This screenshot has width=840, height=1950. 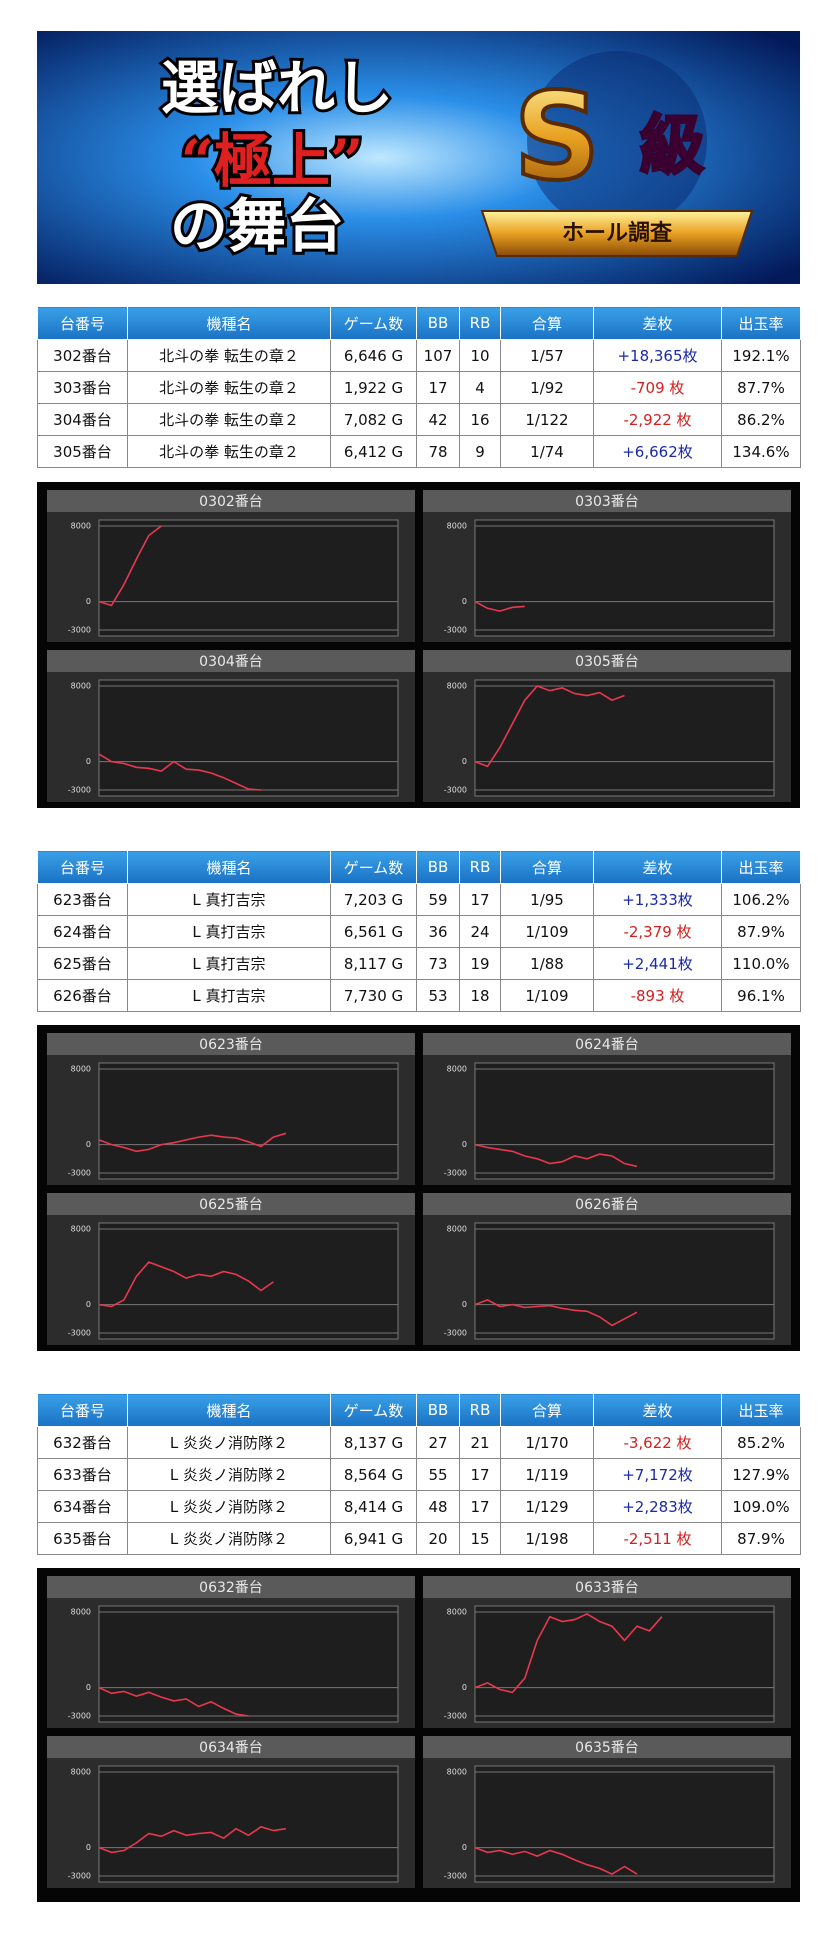 I want to click on table-cell: 192.1%, so click(x=761, y=355).